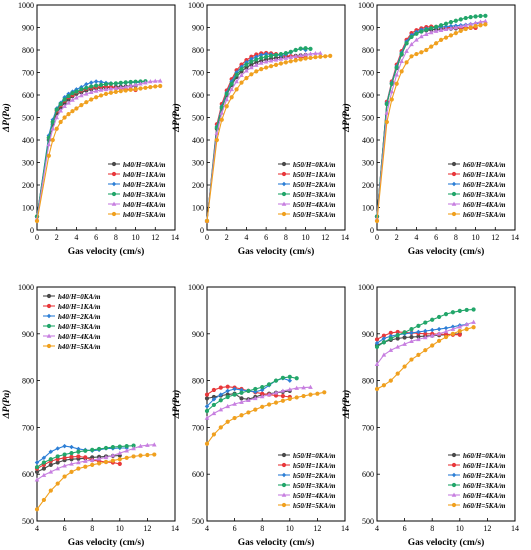  Describe the element at coordinates (314, 506) in the screenshot. I see `legend-label: h50/H=5KA/m` at that location.